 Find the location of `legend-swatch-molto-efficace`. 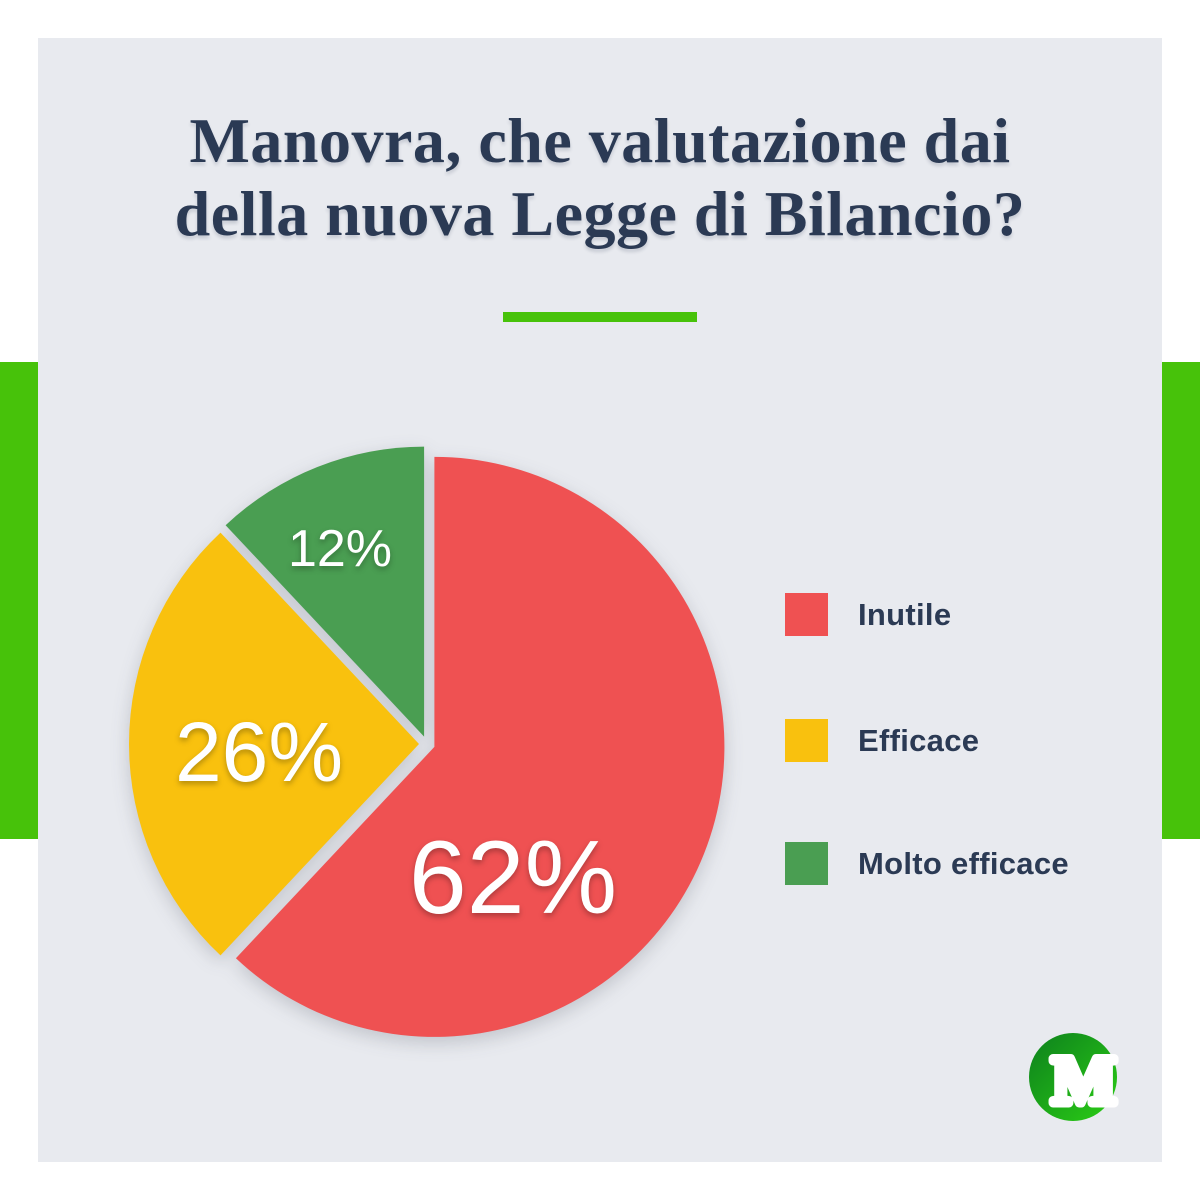

legend-swatch-molto-efficace is located at coordinates (806, 863).